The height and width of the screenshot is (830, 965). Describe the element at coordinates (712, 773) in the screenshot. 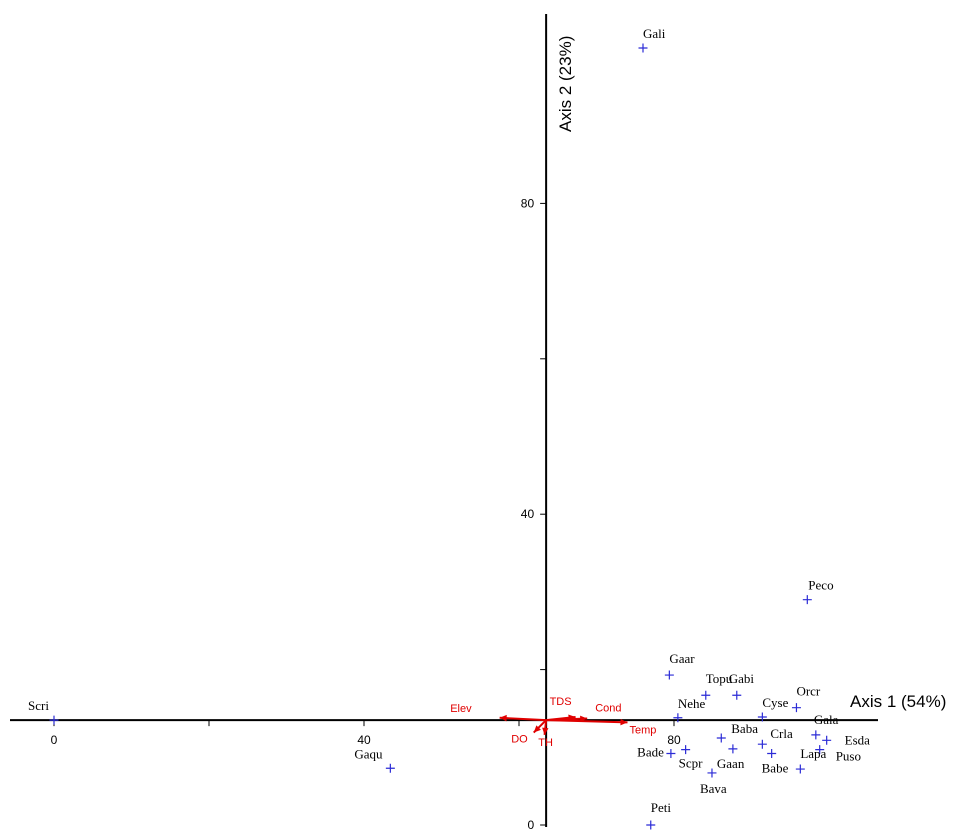

I see `point-bava` at that location.